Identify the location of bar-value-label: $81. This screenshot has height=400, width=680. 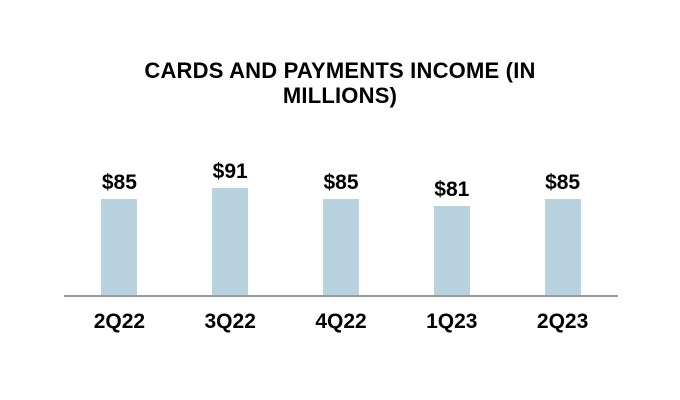
(452, 189).